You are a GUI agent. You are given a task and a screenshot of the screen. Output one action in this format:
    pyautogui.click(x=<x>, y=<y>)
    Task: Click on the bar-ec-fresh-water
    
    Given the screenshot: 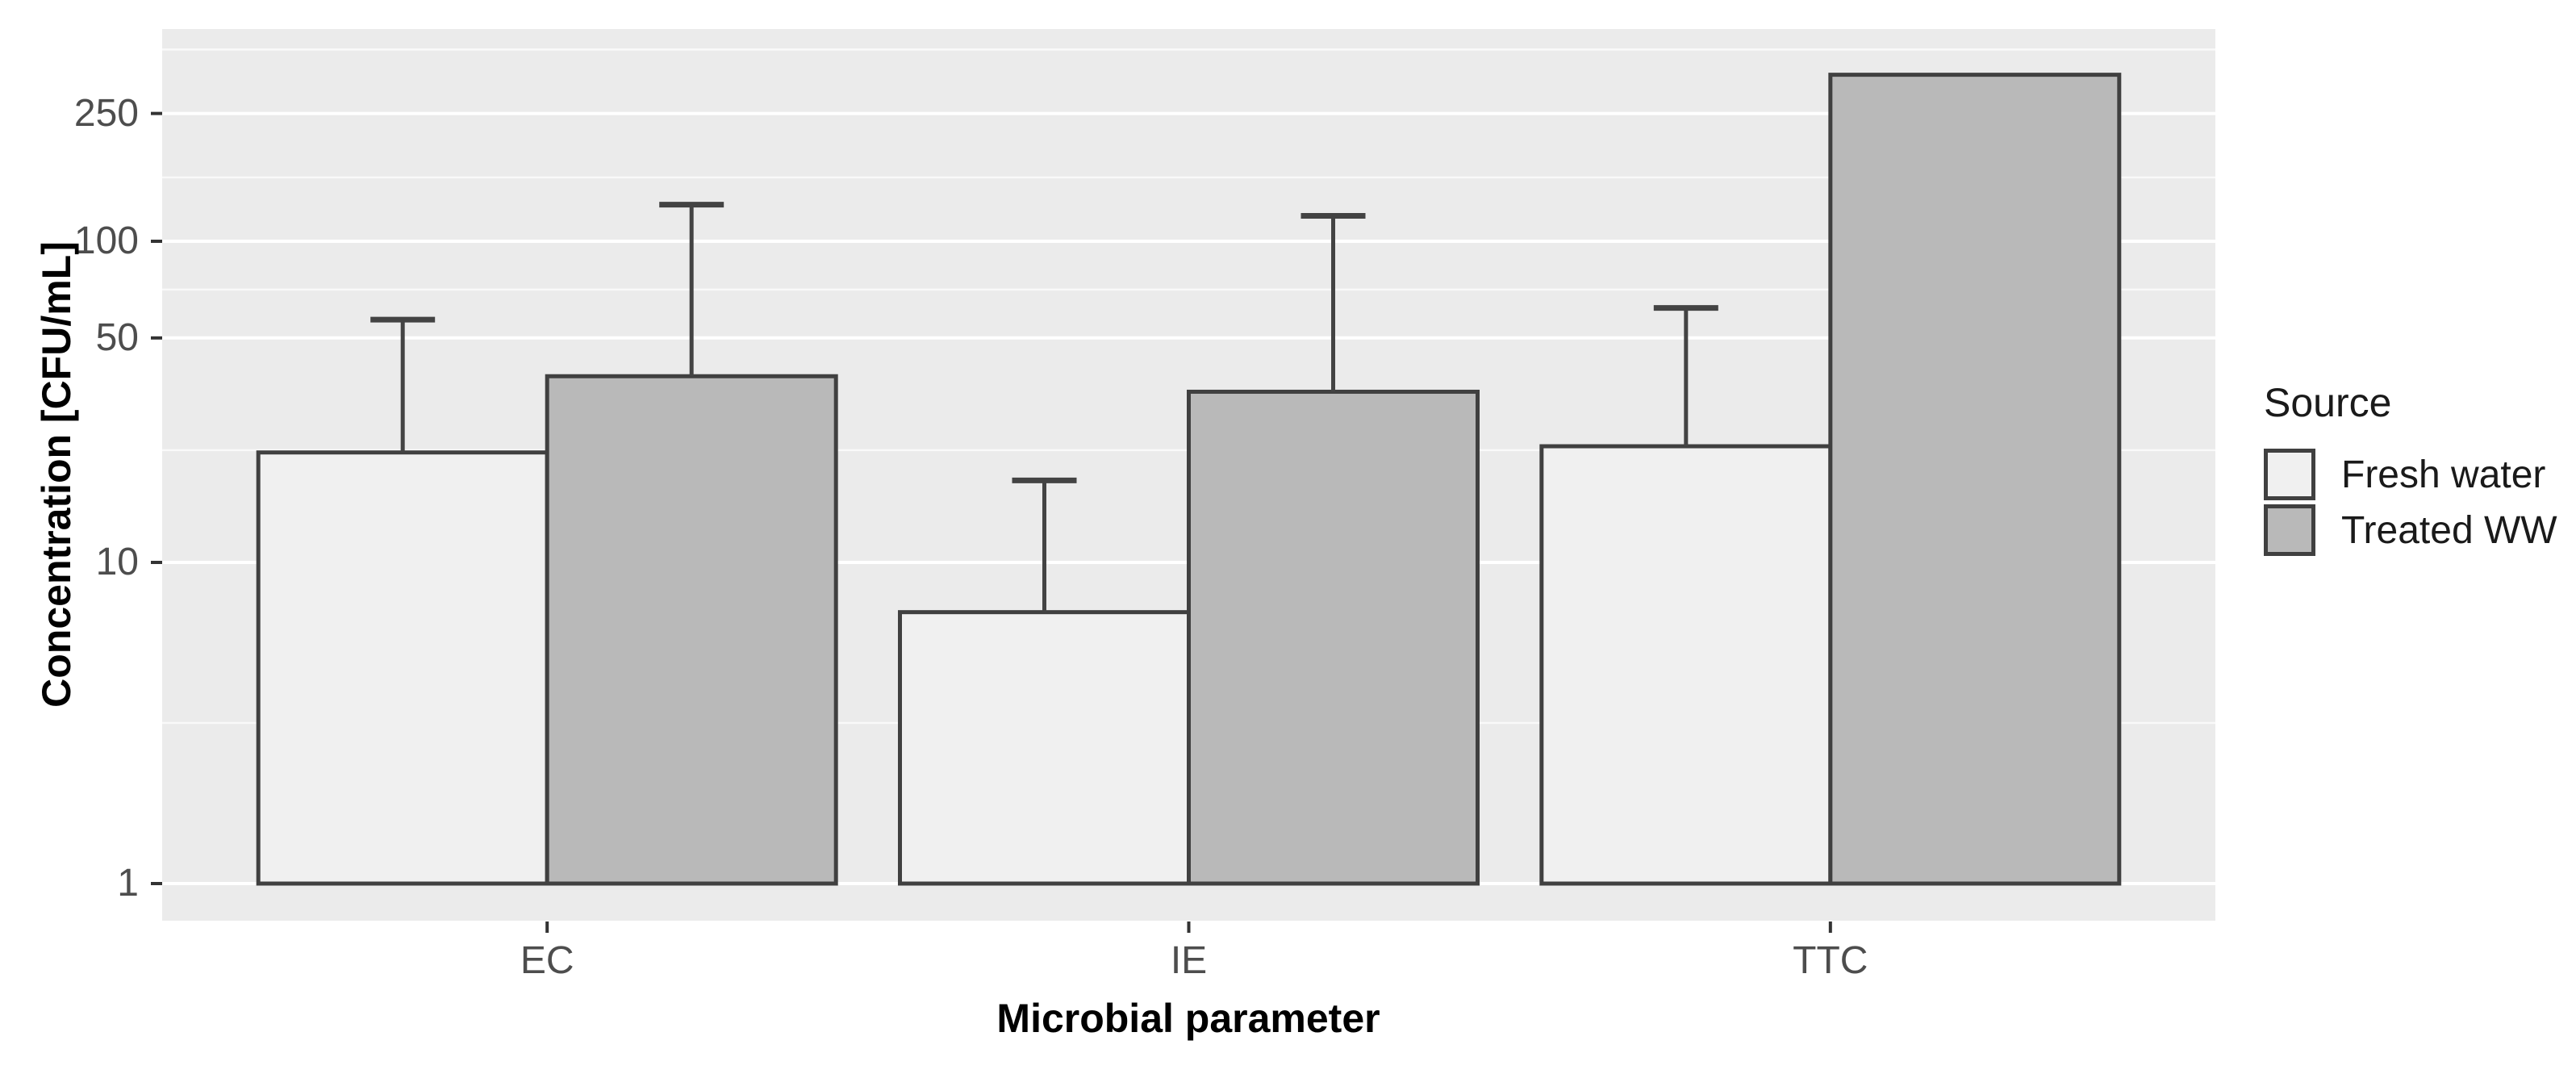 What is the action you would take?
    pyautogui.click(x=402, y=668)
    